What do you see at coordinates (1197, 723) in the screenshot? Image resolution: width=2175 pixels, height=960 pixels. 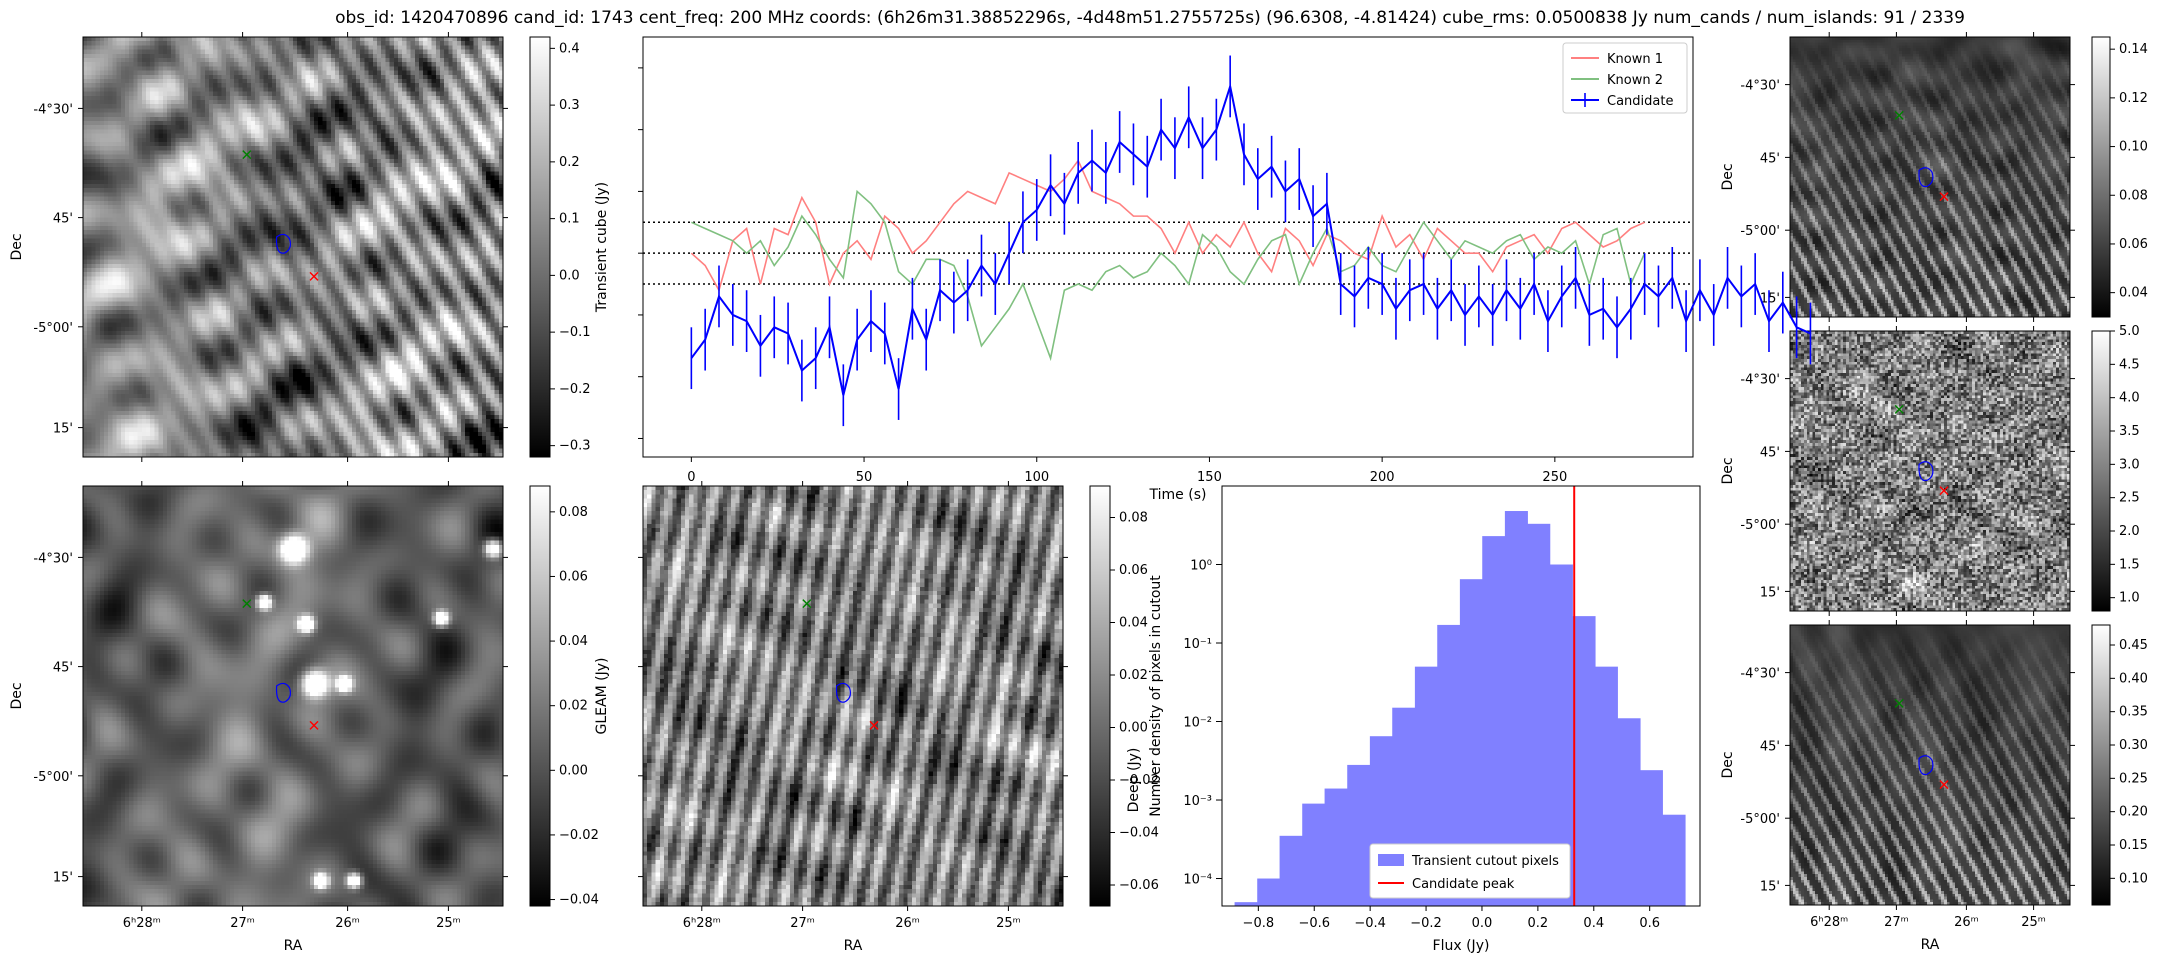 I see `hist-y-tick-label: 10⁻²` at bounding box center [1197, 723].